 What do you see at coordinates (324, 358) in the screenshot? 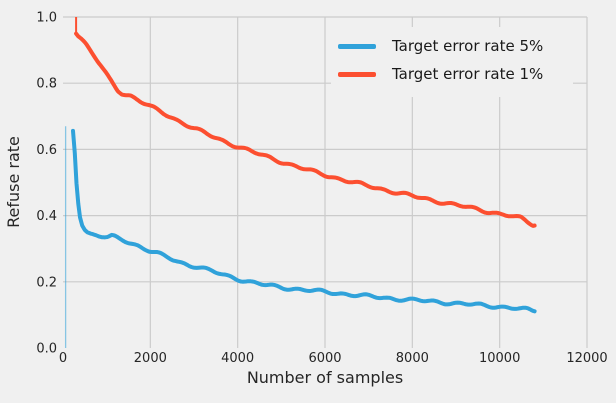
I see `x-tick-label: 6000` at bounding box center [324, 358].